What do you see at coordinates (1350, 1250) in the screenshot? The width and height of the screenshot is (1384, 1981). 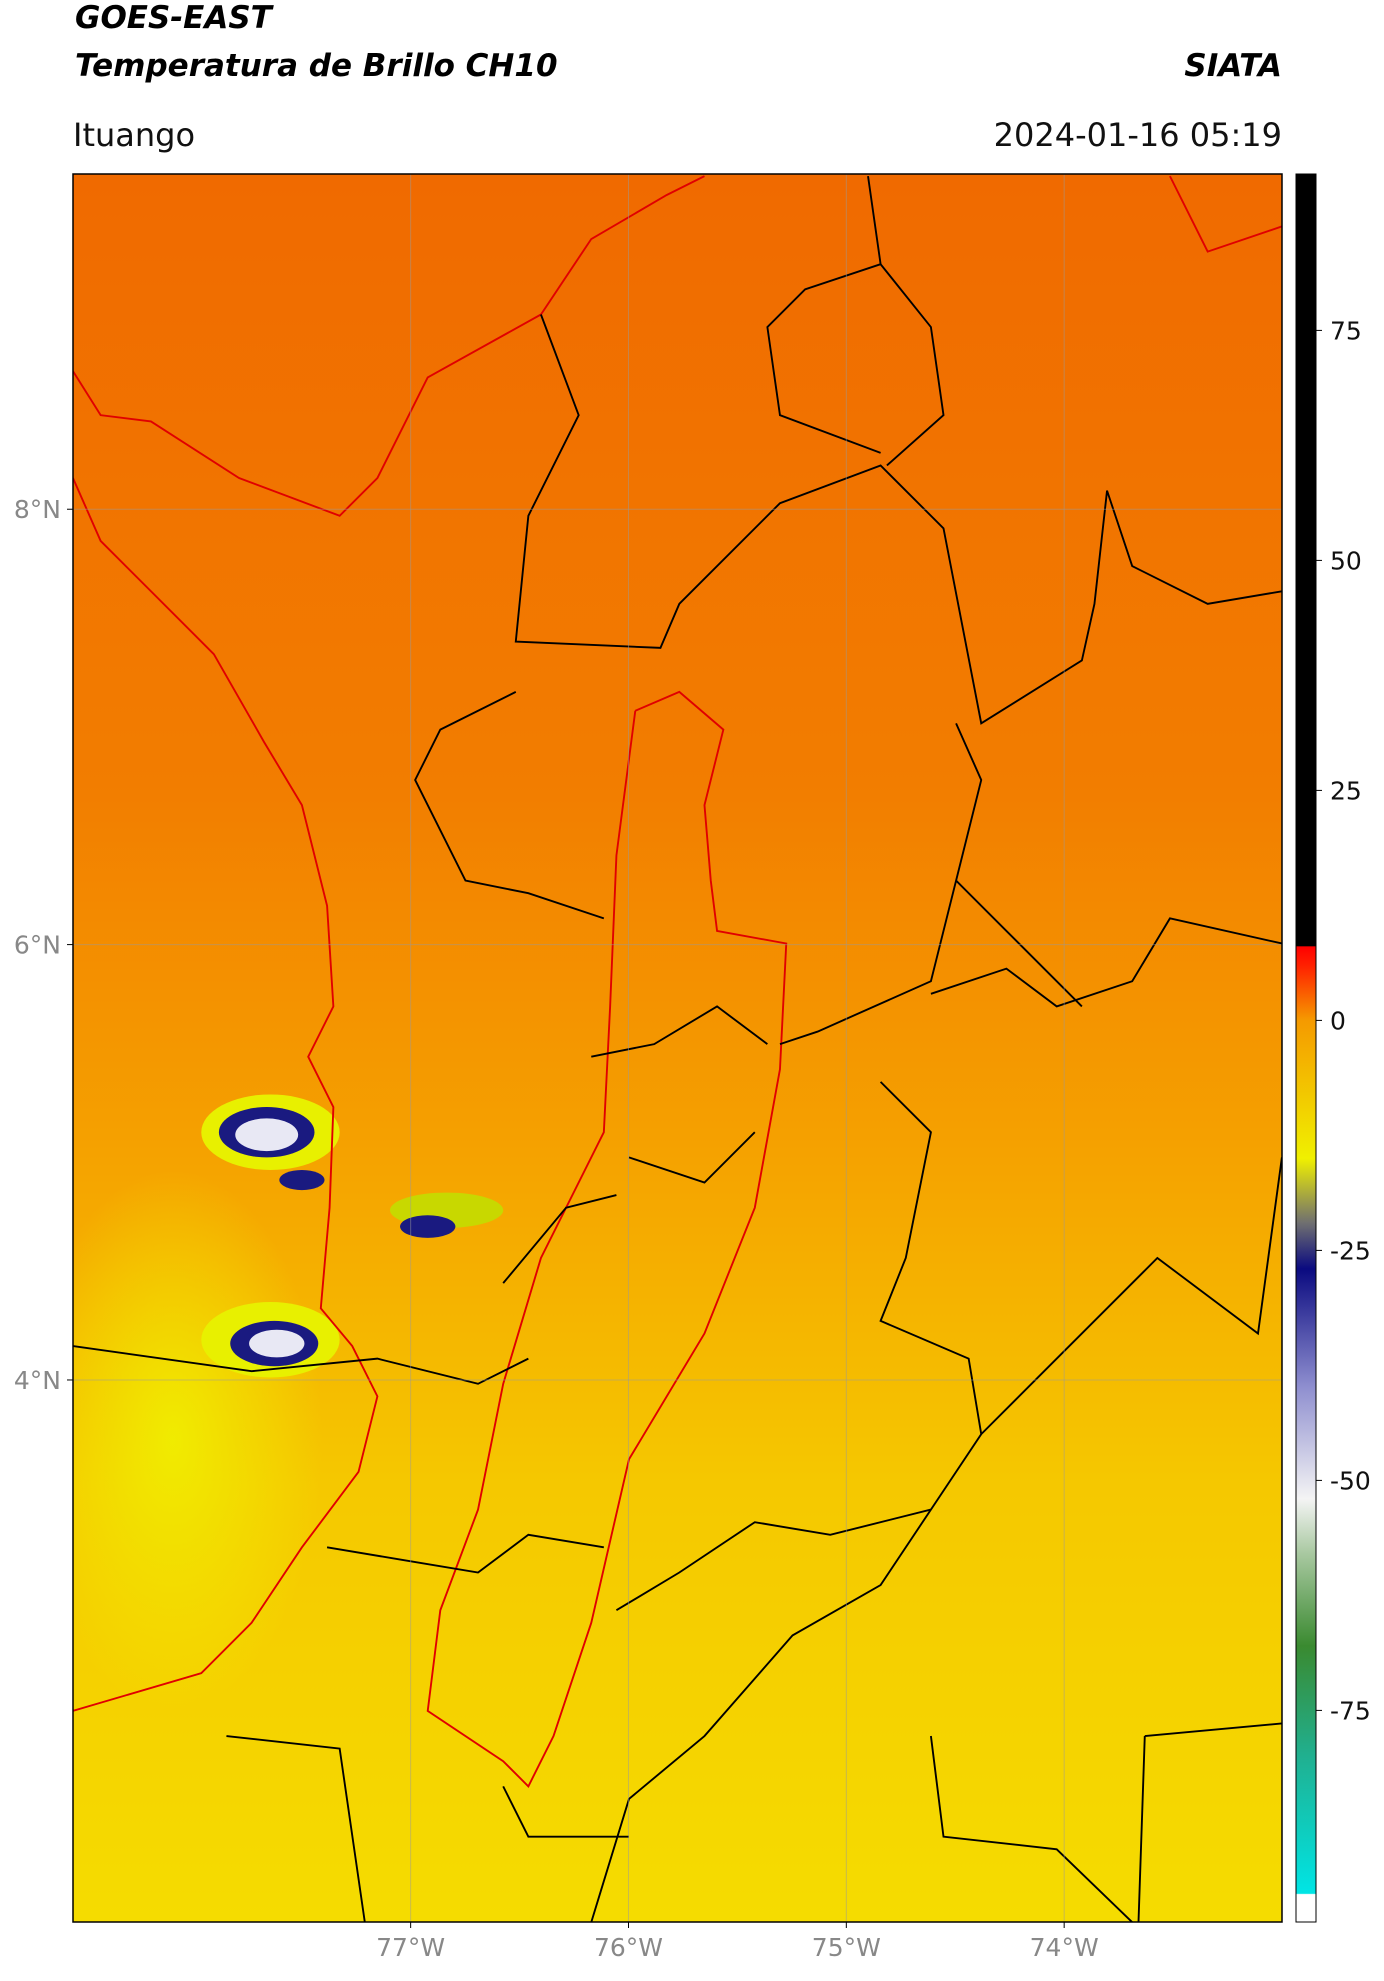 I see `colorbar-tick-label: -25` at bounding box center [1350, 1250].